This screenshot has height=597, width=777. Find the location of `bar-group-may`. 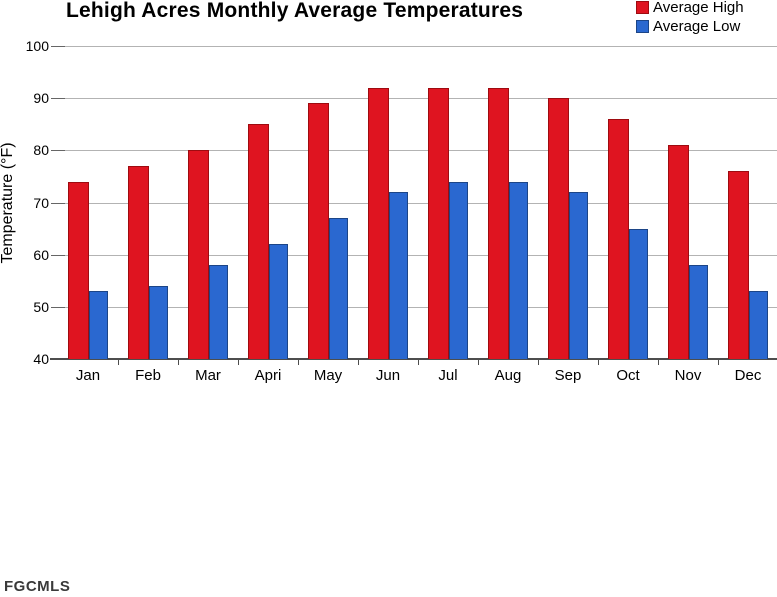

bar-group-may is located at coordinates (328, 202).